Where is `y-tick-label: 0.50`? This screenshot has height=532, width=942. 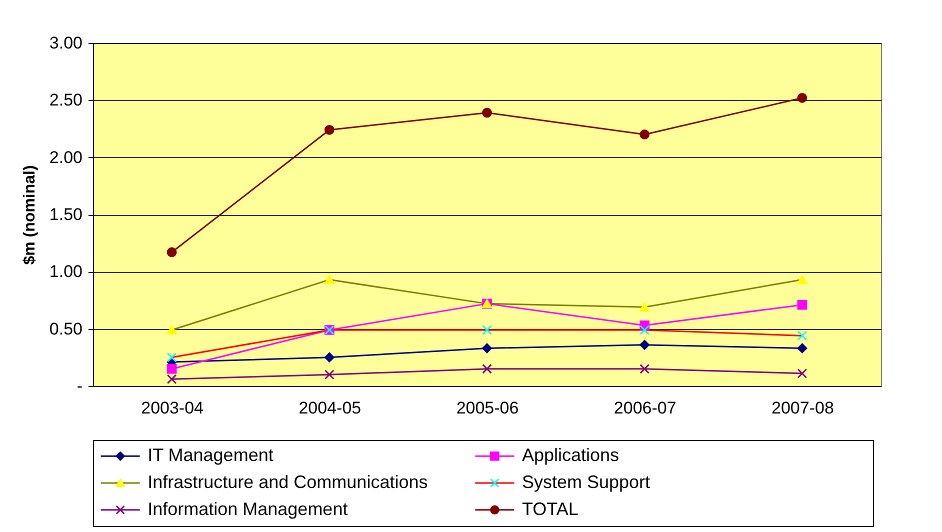
y-tick-label: 0.50 is located at coordinates (65, 328).